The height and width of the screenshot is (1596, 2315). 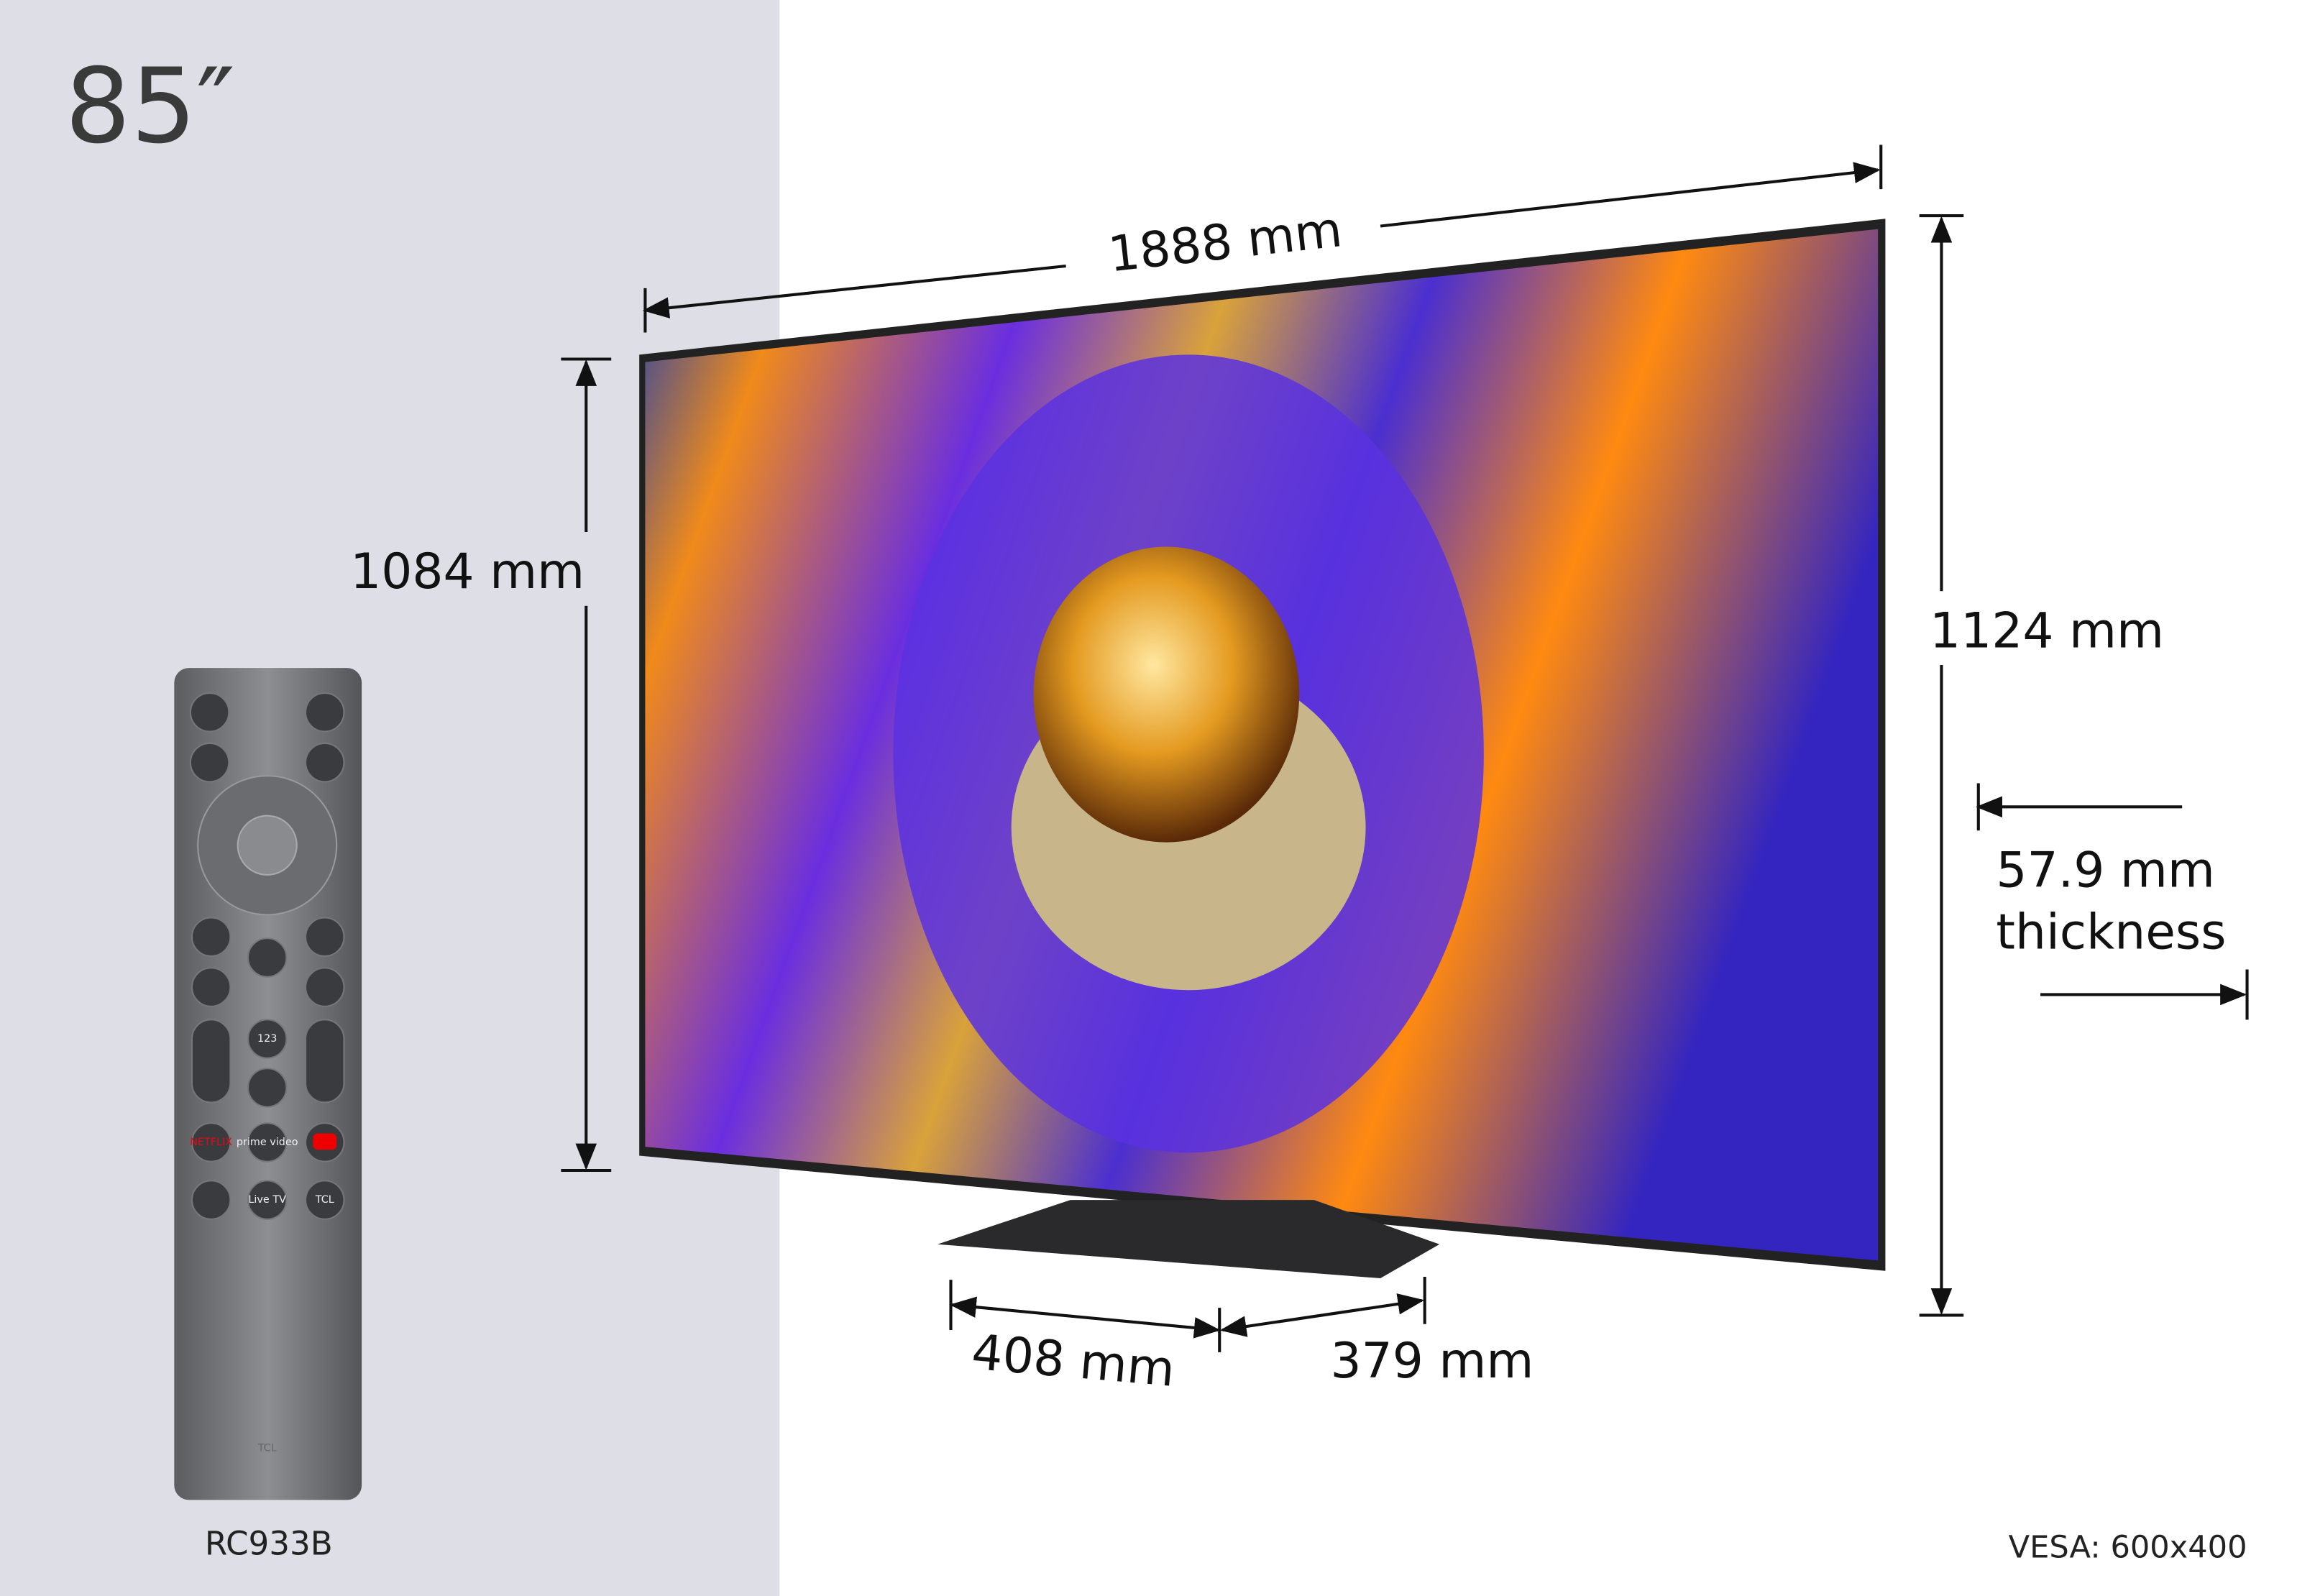 I want to click on width-label: 1888 mm, so click(x=1225, y=242).